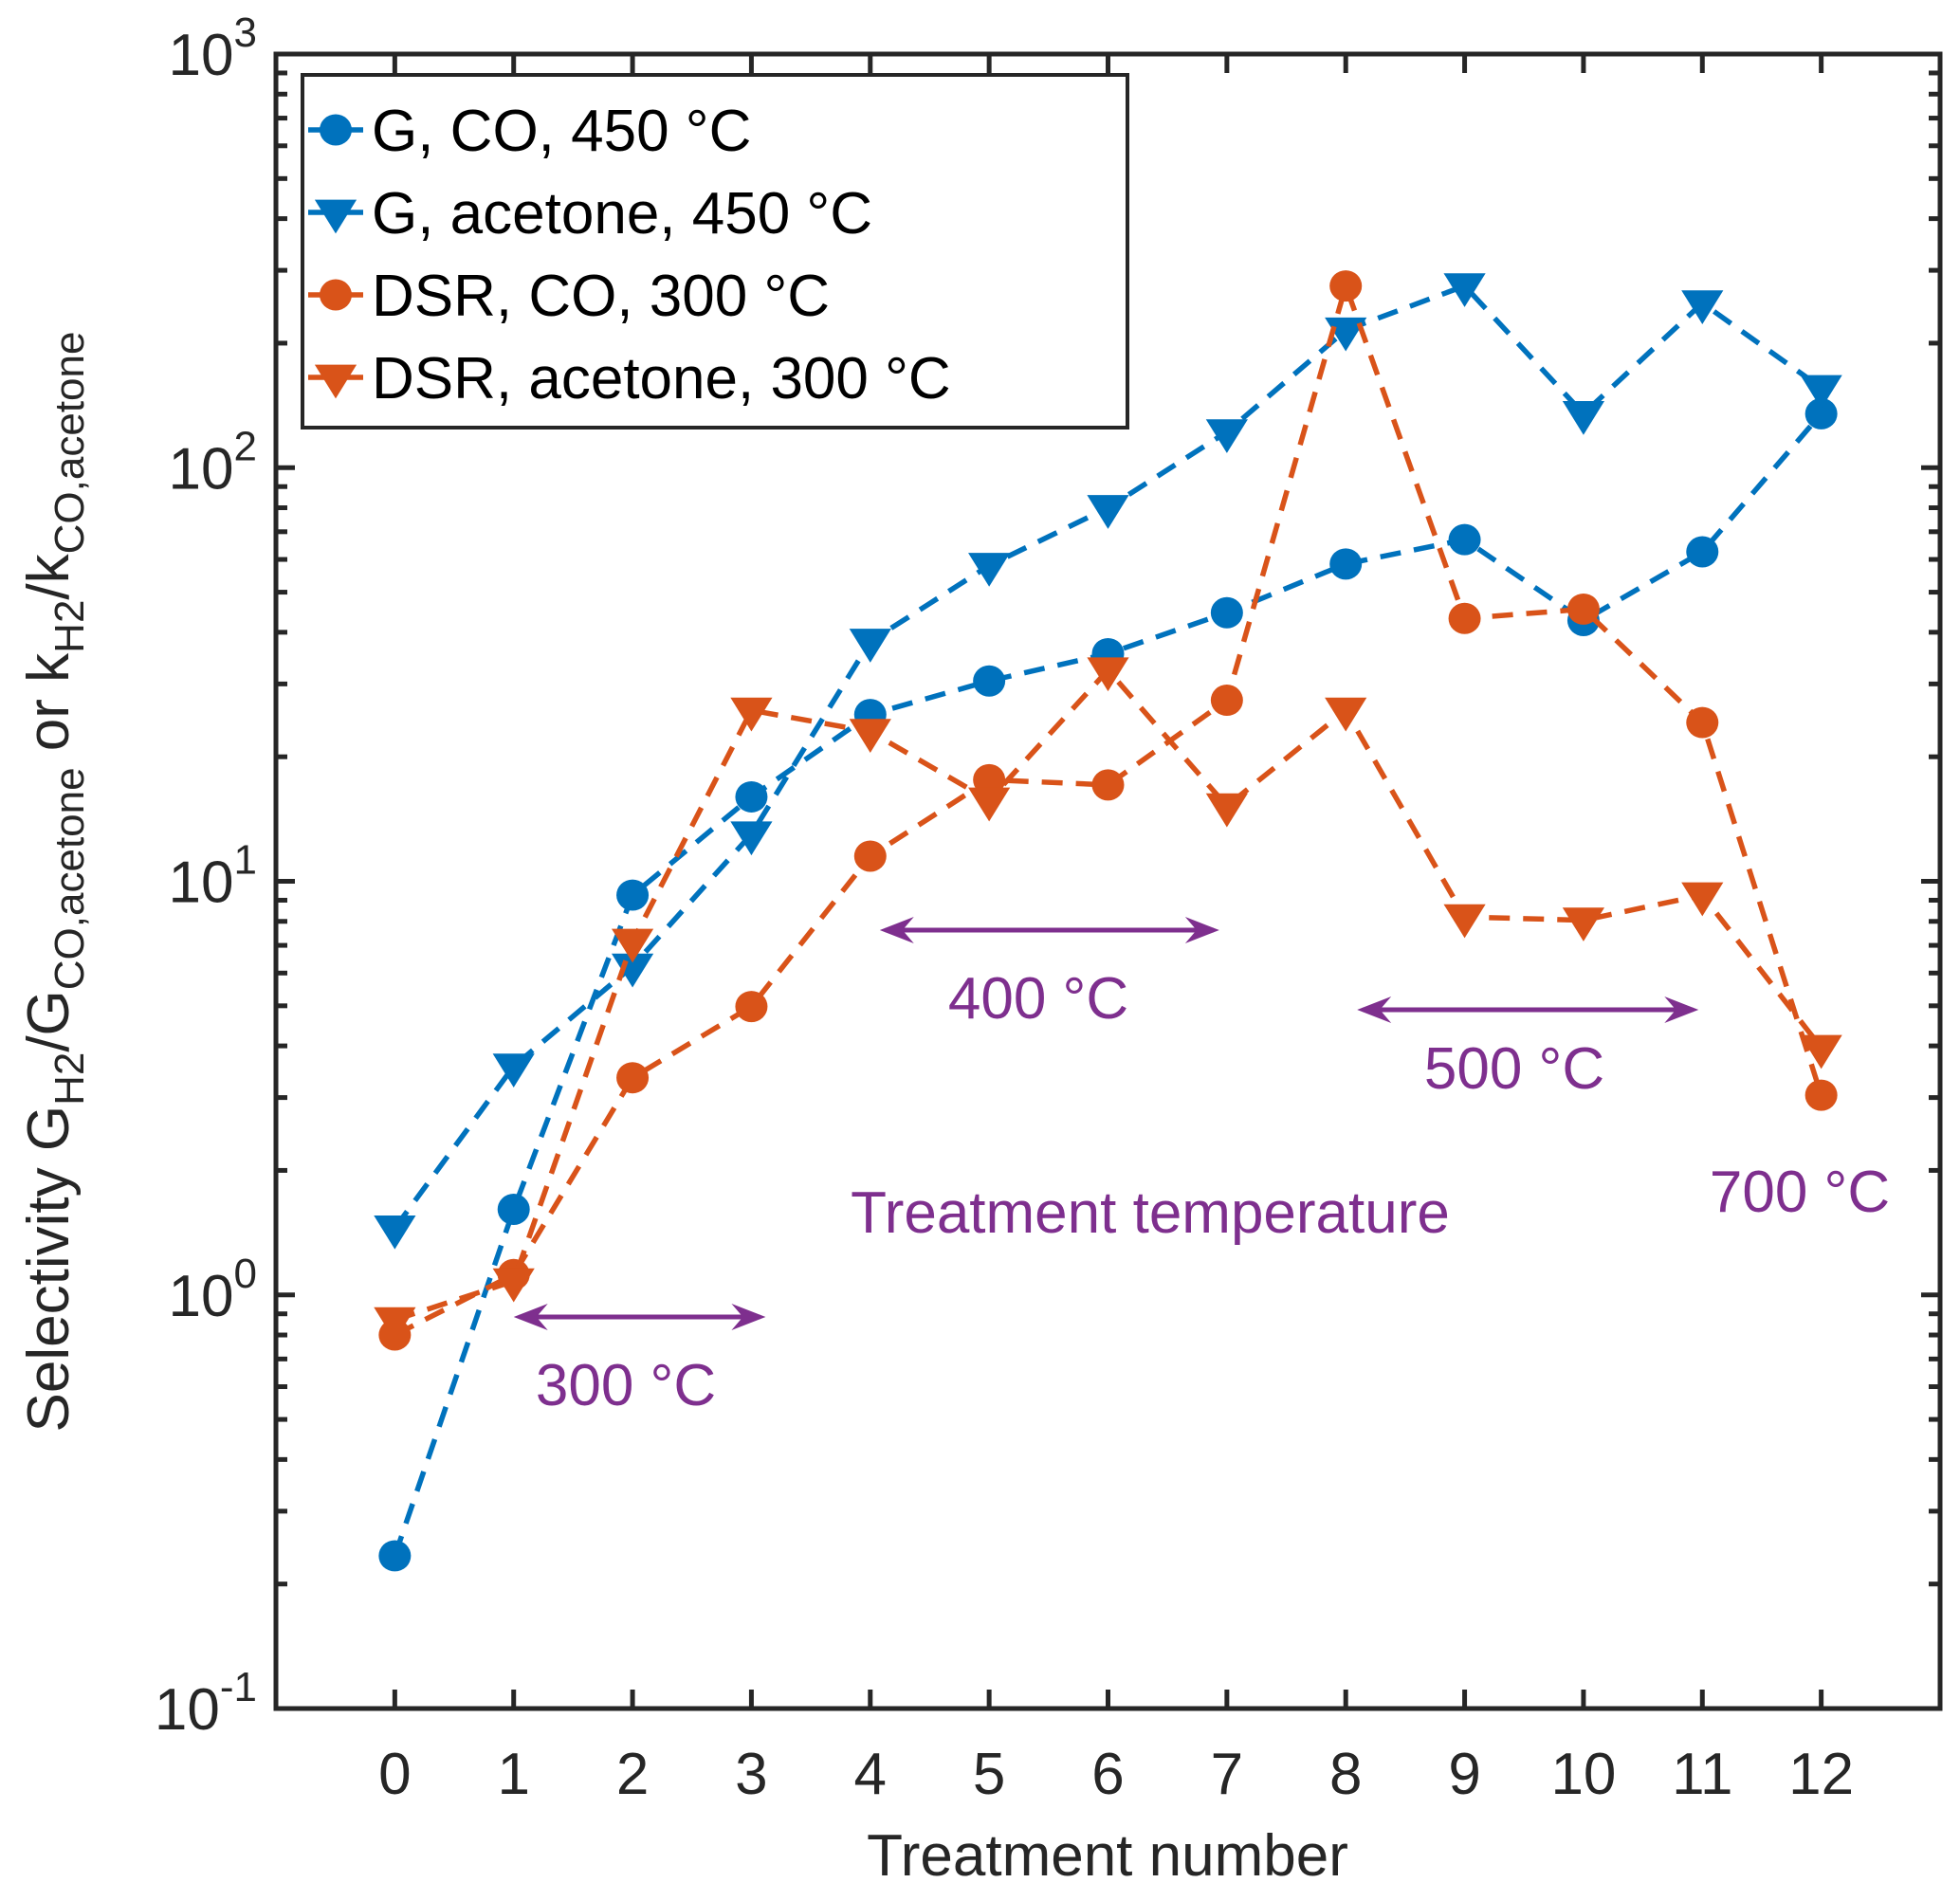  I want to click on x-tick-label: 0, so click(394, 1774).